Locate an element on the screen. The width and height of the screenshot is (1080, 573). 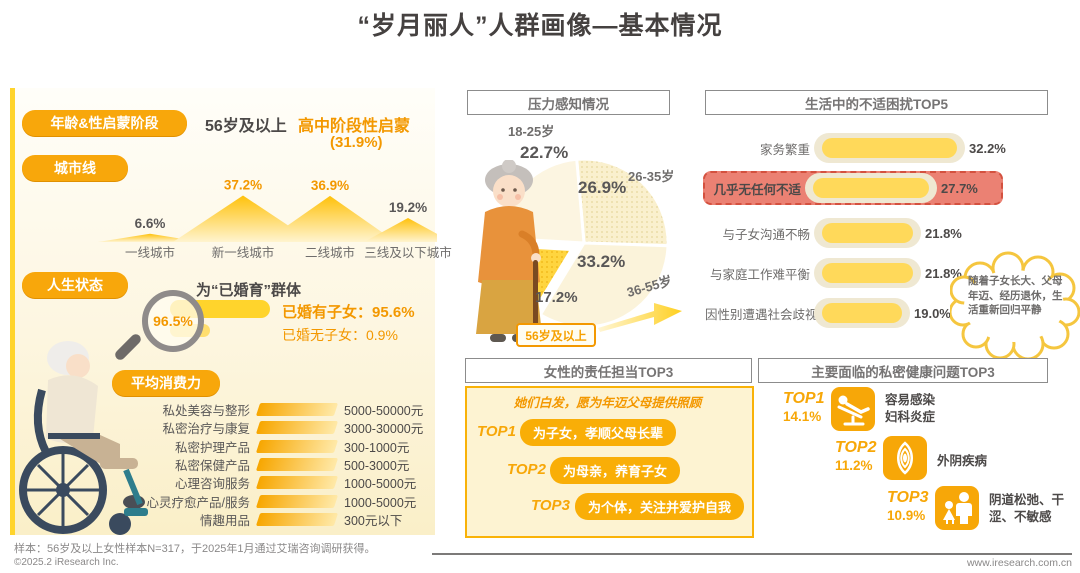
consumption-row: 私密护理产品 300-1000元 is located at coordinates (264, 446).